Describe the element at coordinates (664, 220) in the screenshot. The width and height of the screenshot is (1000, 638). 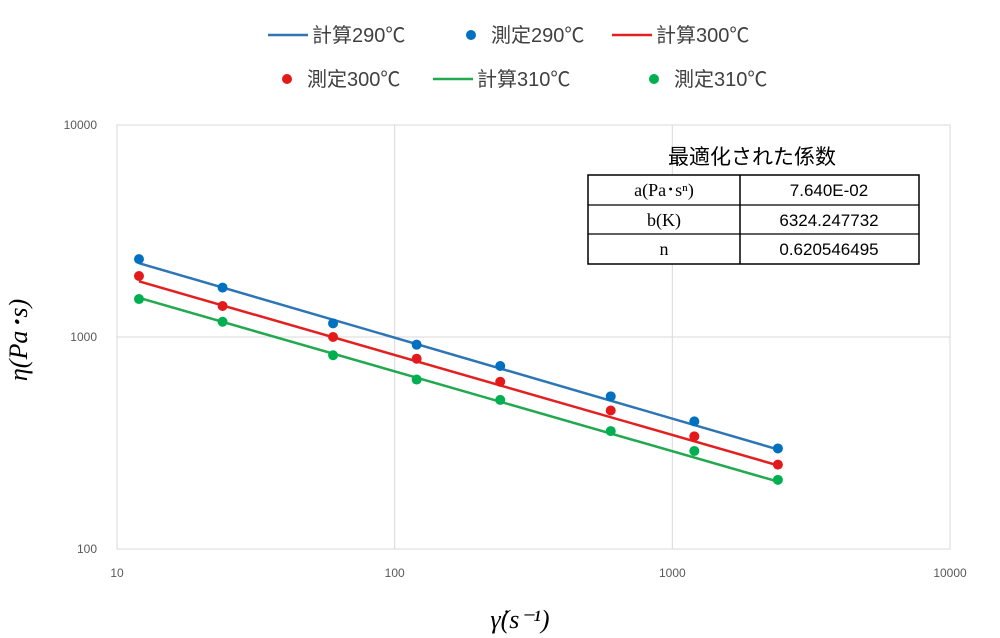
I see `table-param-b: b(K)` at that location.